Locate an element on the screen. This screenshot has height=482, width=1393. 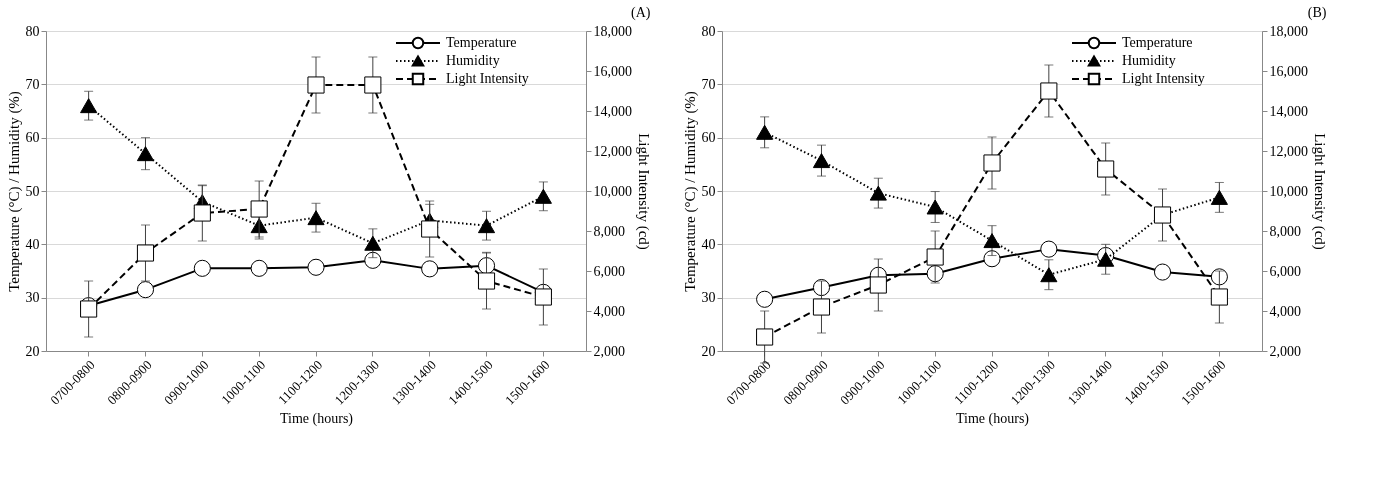
text: (B) is located at coordinates (1317, 13).